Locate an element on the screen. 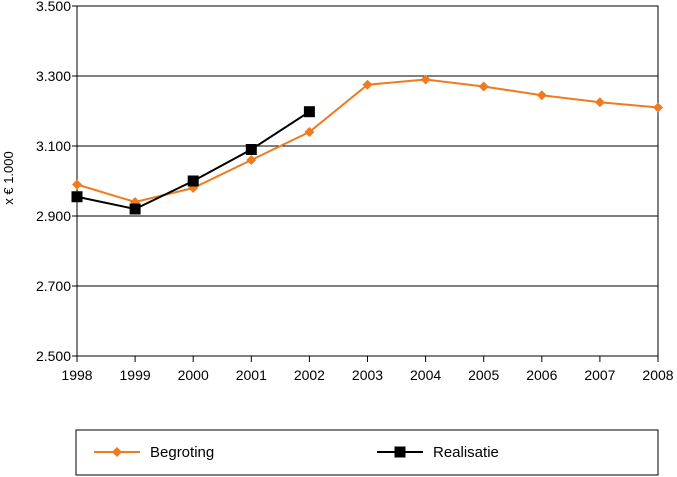 This screenshot has width=677, height=477. x-tick-label: 2001 is located at coordinates (251, 375).